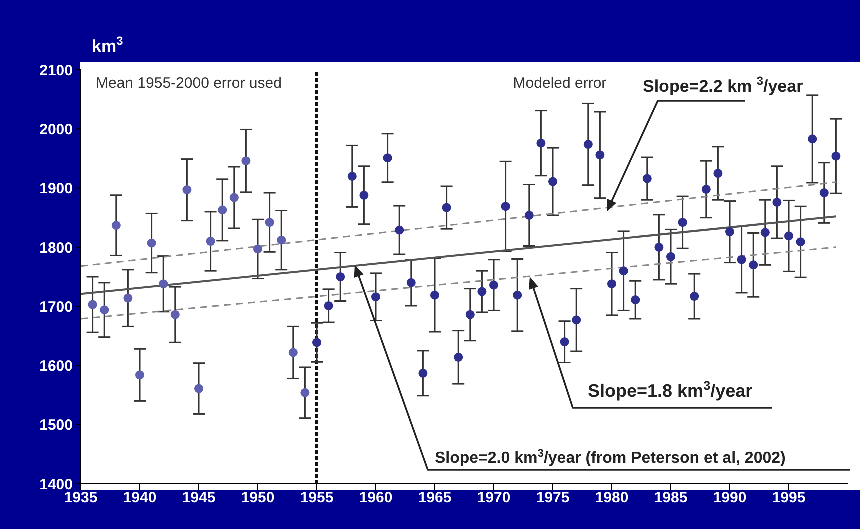 The height and width of the screenshot is (529, 860). I want to click on x-tick-label: 1980, so click(612, 498).